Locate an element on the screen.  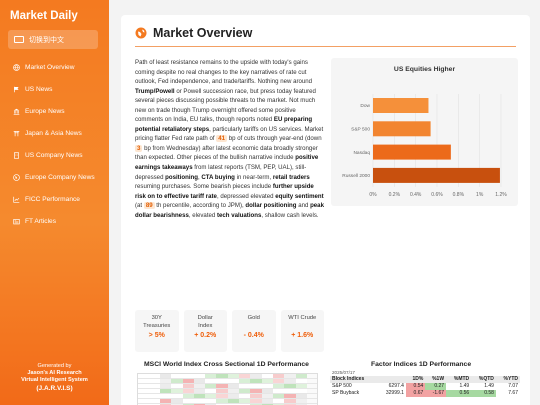
sidebar-item-us-news: US News is located at coordinates (54, 89).